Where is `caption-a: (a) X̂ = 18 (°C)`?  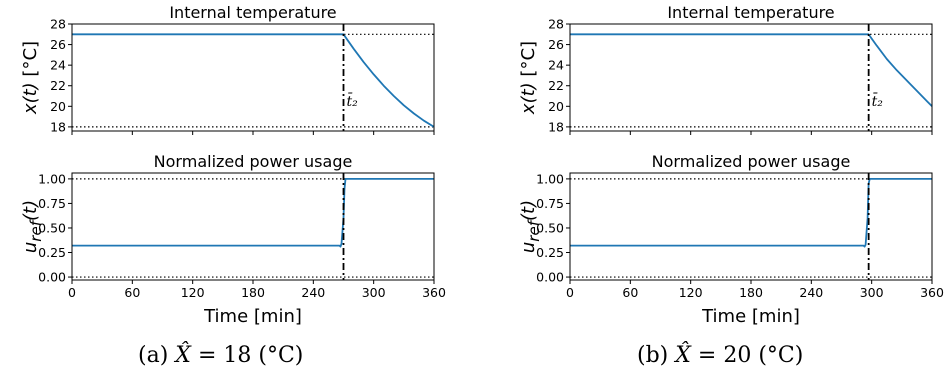
caption-a: (a) X̂ = 18 (°C) is located at coordinates (220, 355).